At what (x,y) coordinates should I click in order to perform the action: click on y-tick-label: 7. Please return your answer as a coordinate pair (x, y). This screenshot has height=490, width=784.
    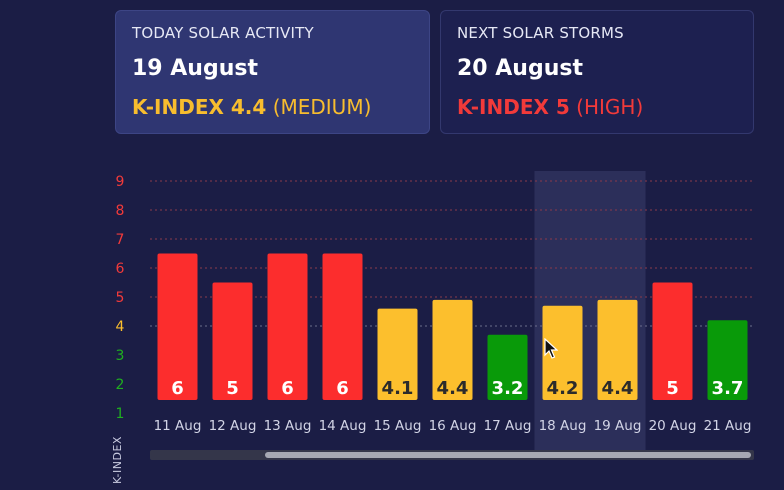
    Looking at the image, I should click on (120, 240).